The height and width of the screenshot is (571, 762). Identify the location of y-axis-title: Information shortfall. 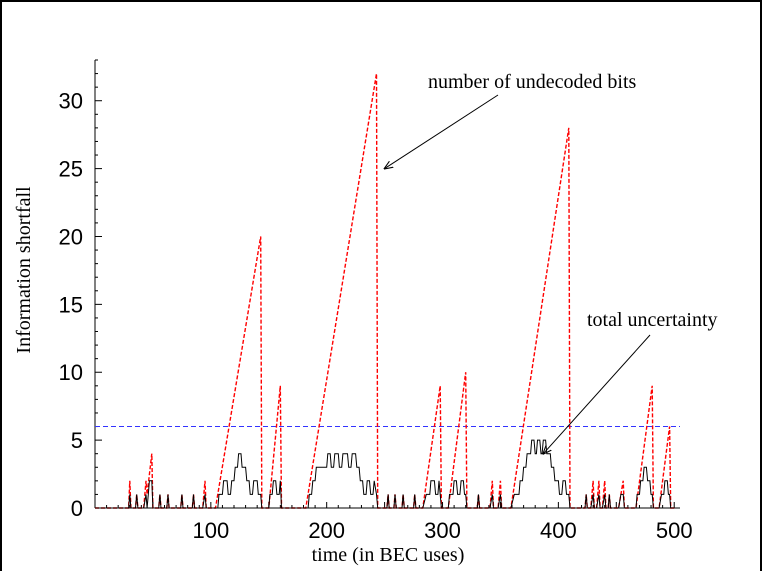
(24, 270).